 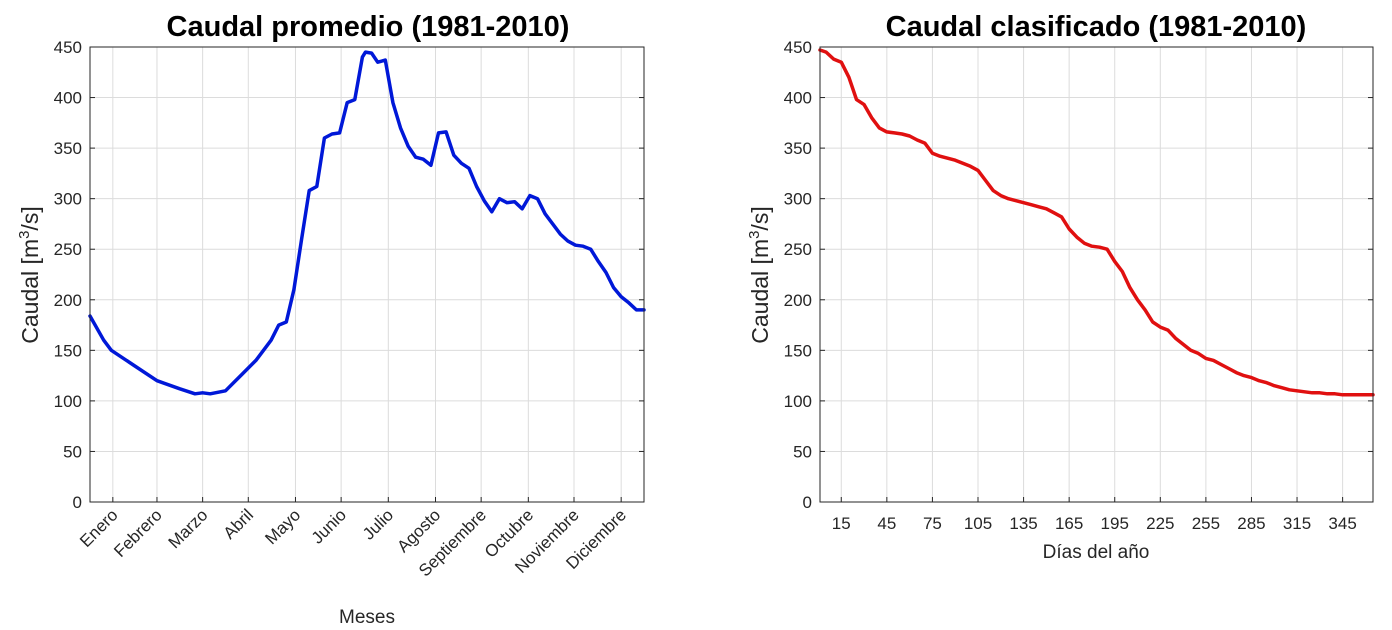 I want to click on chart-title: Caudal promedio (1981-2010), so click(x=368, y=27).